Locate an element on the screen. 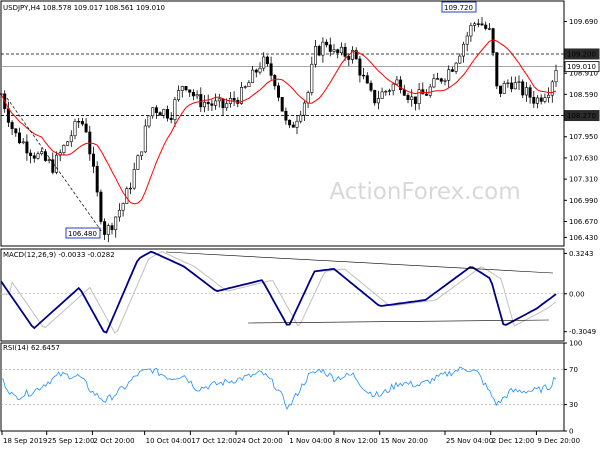  price-y-tick-label: 106.670 is located at coordinates (583, 222).